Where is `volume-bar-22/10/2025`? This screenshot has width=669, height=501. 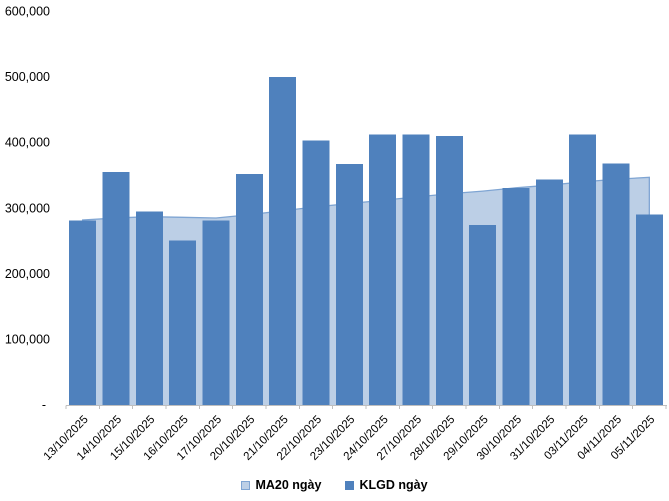 volume-bar-22/10/2025 is located at coordinates (316, 273).